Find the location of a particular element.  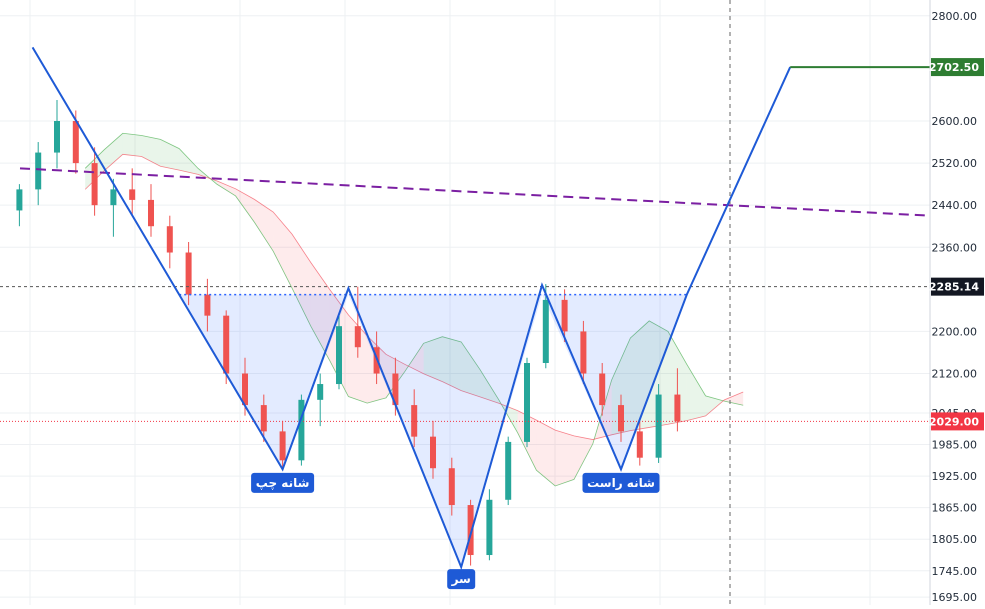

pattern-label: سر is located at coordinates (461, 579).